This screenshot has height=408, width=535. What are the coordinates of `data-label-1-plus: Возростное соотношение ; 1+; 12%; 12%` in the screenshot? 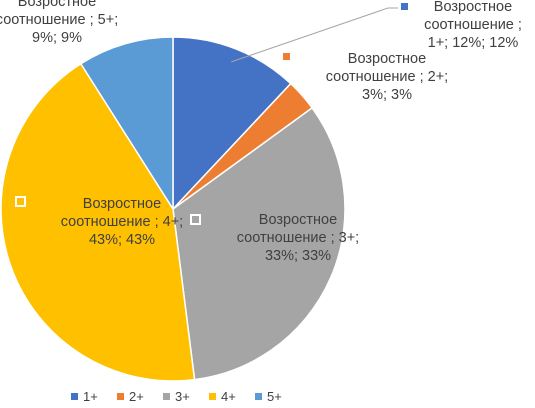 It's located at (473, 25).